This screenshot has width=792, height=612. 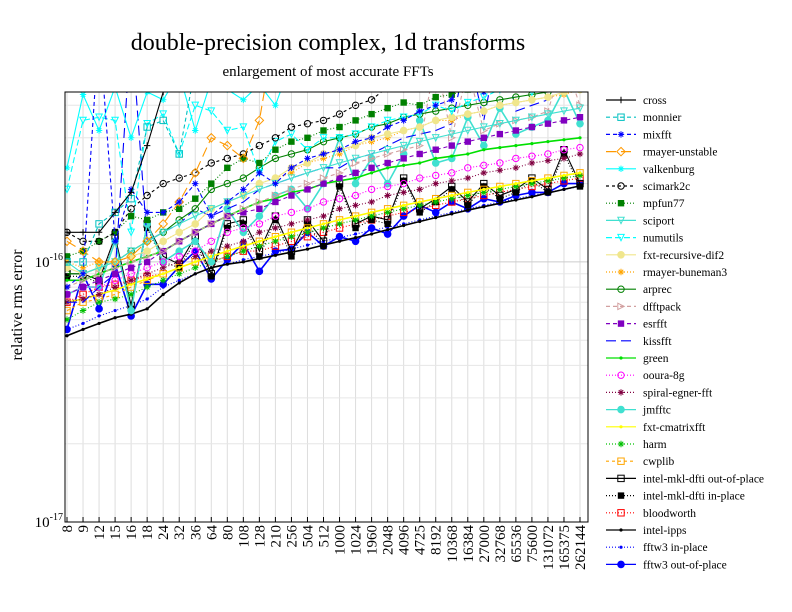 What do you see at coordinates (659, 221) in the screenshot?
I see `legend-label: sciport` at bounding box center [659, 221].